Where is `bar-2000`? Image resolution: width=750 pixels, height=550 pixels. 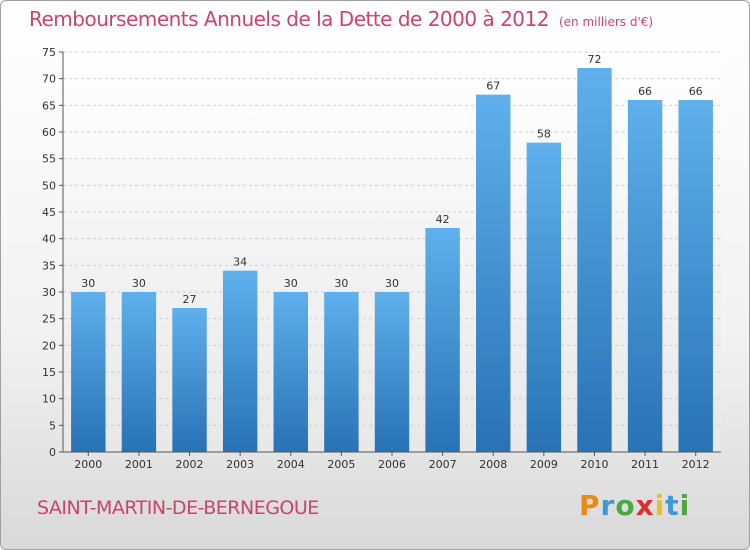
bar-2000 is located at coordinates (88, 372).